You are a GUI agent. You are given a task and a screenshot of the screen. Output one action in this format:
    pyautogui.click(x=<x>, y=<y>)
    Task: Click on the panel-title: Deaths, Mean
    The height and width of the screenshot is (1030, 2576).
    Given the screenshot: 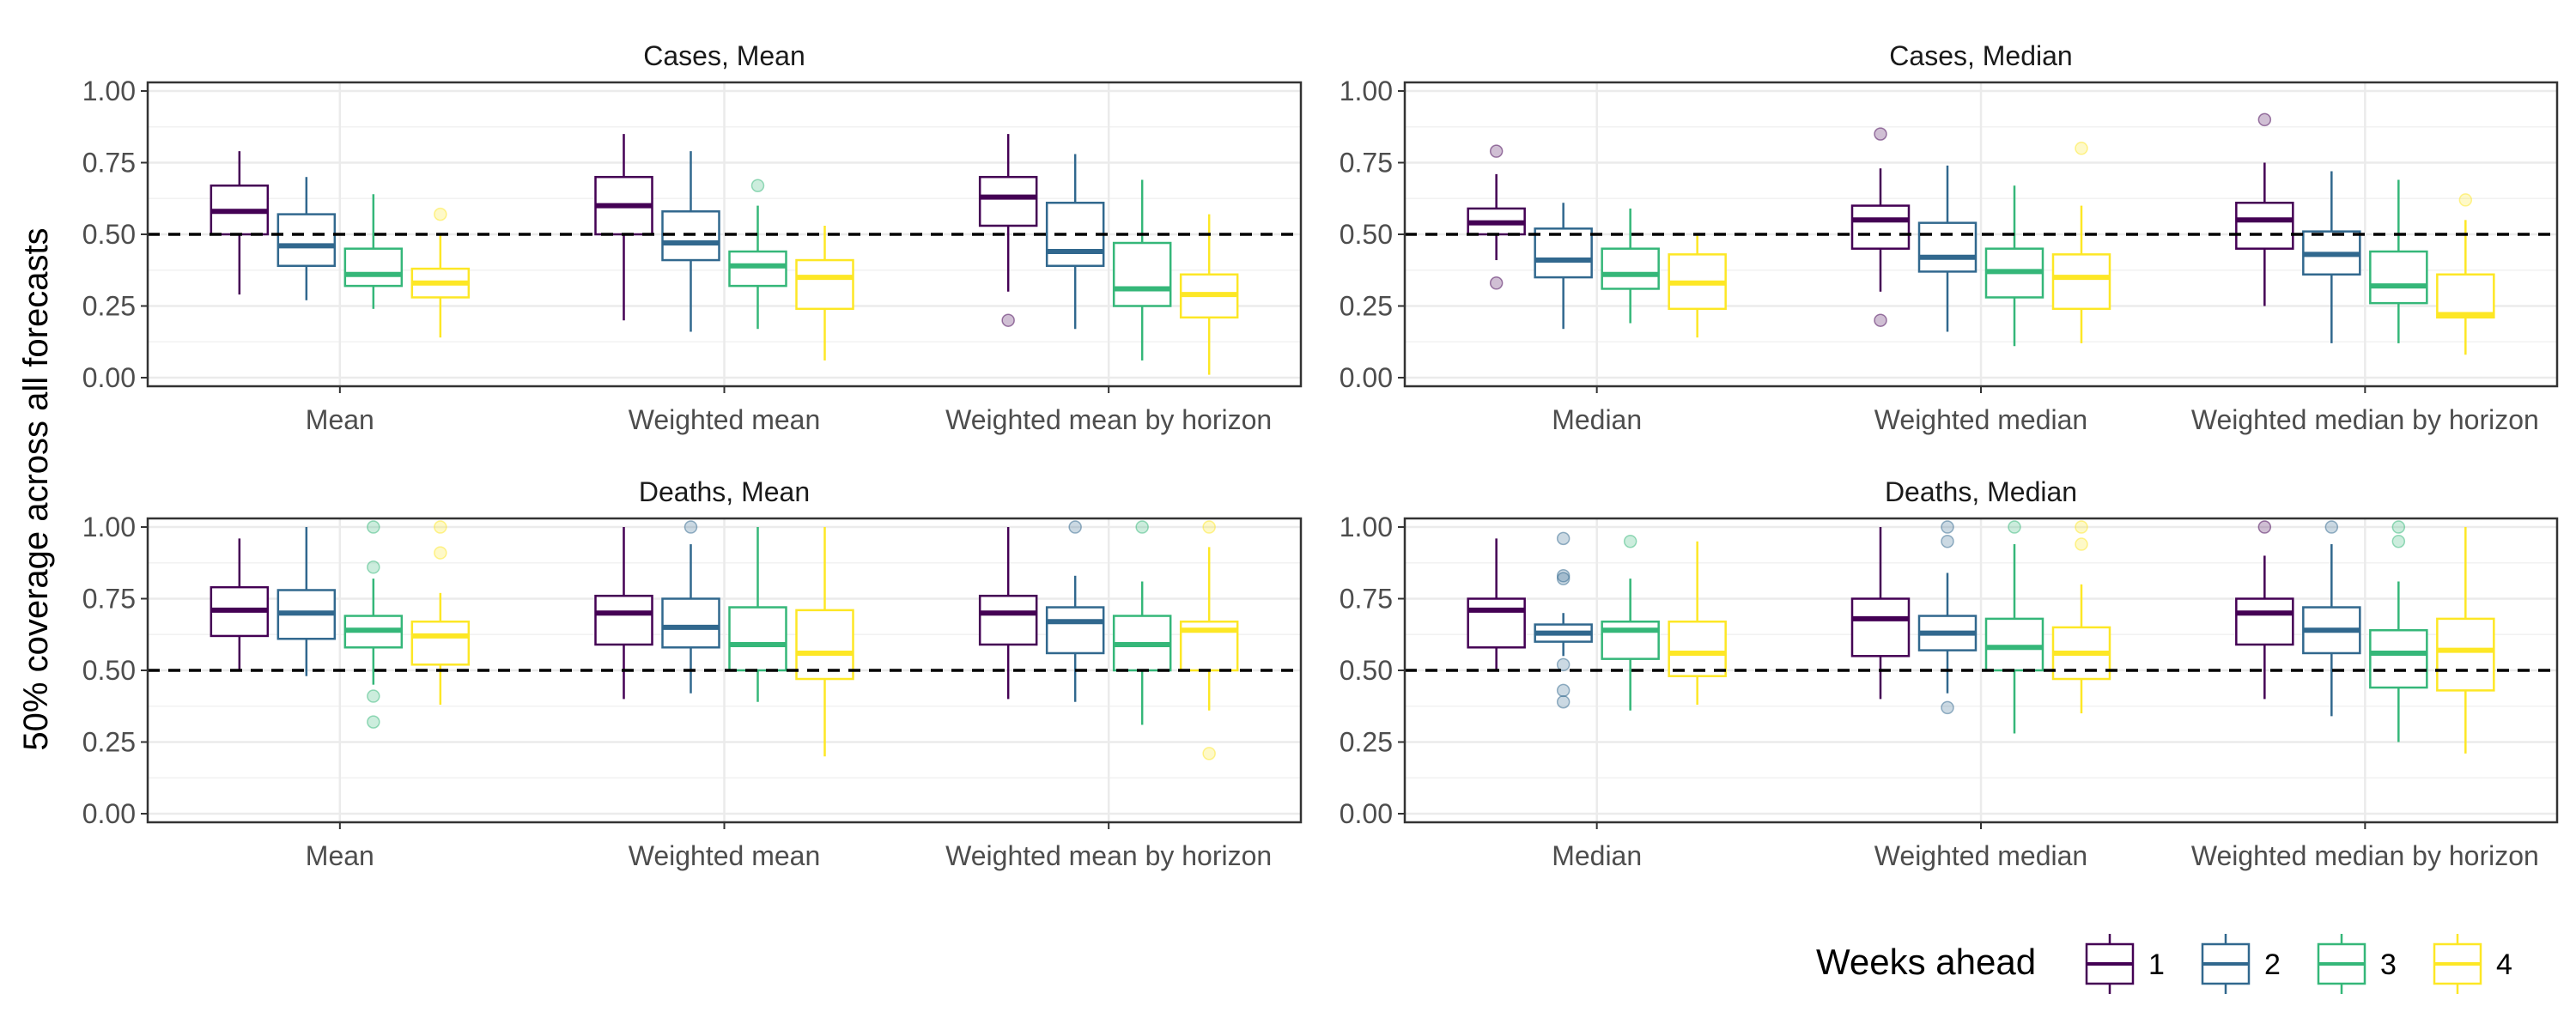 What is the action you would take?
    pyautogui.click(x=724, y=491)
    